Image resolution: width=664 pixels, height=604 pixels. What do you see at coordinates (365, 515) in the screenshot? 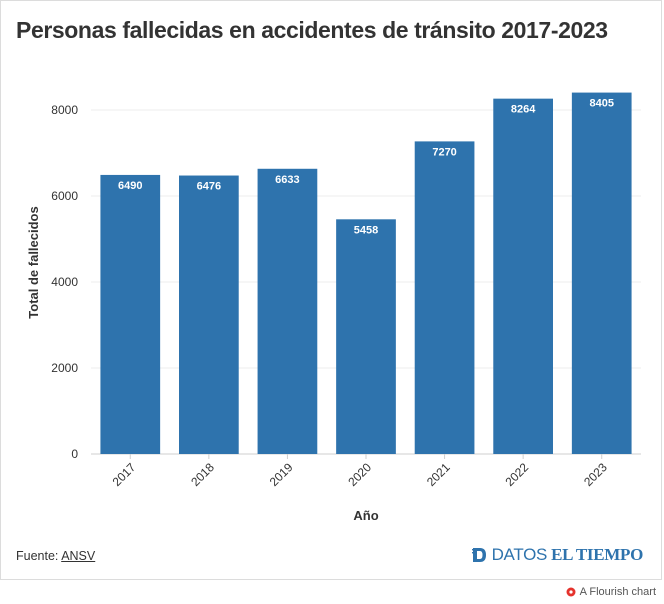
I see `x-axis-label: Año` at bounding box center [365, 515].